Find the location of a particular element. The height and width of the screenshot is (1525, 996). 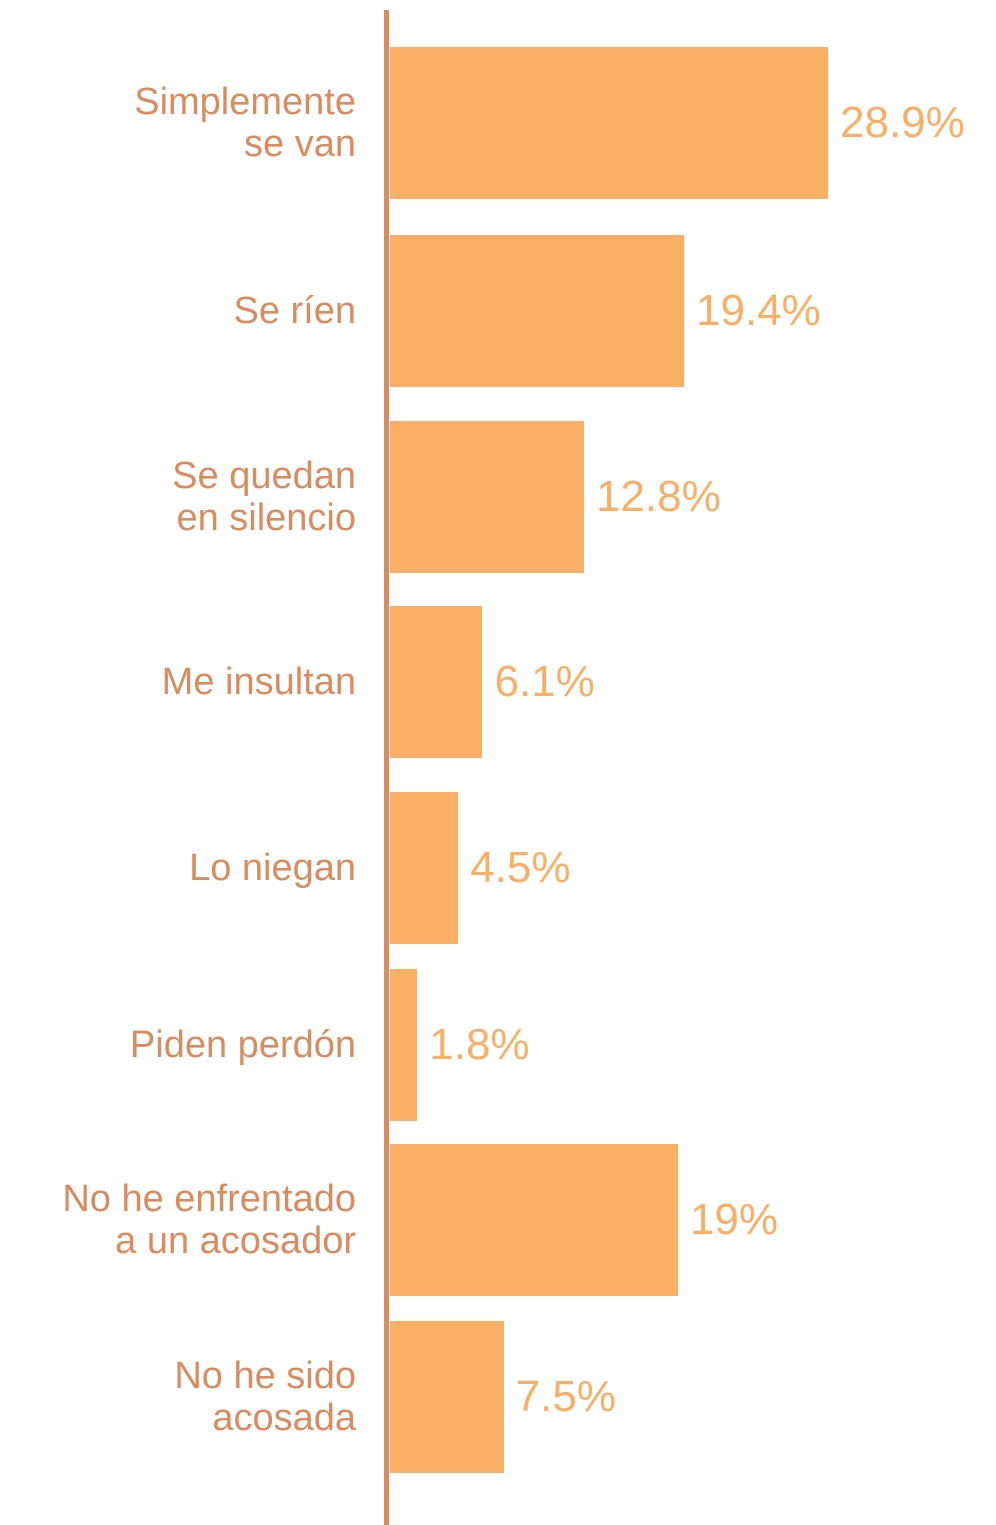

category-label: No he enfrentado a un acosador is located at coordinates (209, 1220).